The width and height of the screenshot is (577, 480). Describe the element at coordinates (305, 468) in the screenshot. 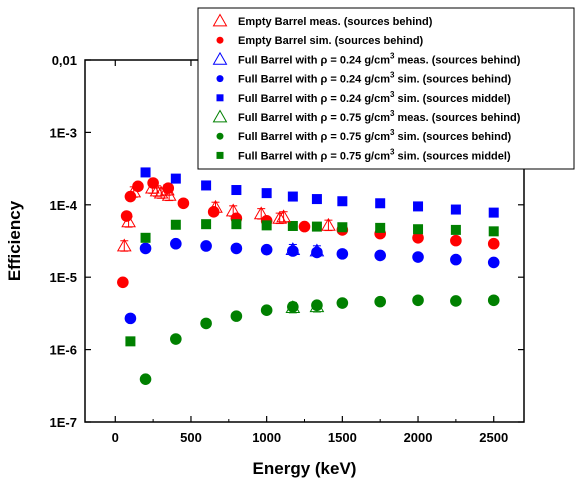

I see `x-axis-title: Energy (keV)` at that location.